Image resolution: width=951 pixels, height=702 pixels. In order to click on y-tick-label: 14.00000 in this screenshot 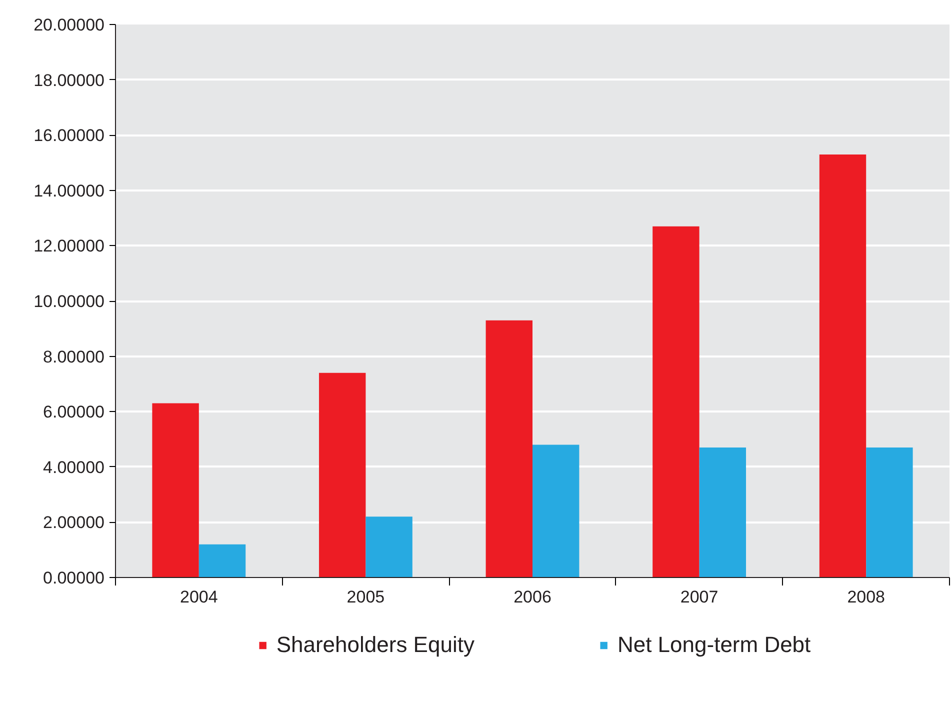, I will do `click(69, 190)`.